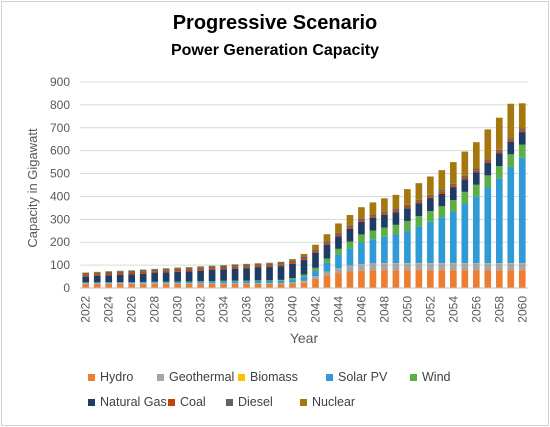  I want to click on legend-item-solar-pv: Solar PV, so click(356, 377).